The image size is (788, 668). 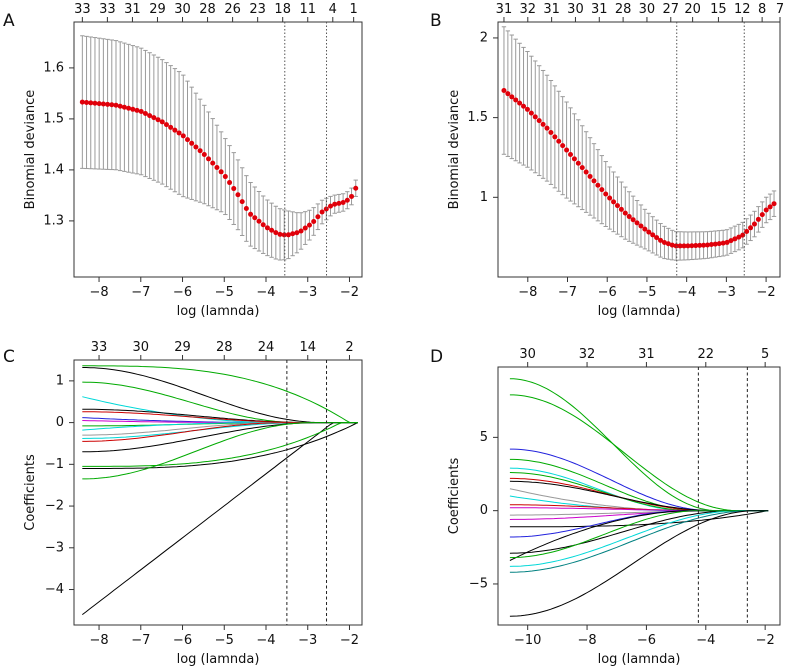 I want to click on panel-label: C, so click(x=9, y=357).